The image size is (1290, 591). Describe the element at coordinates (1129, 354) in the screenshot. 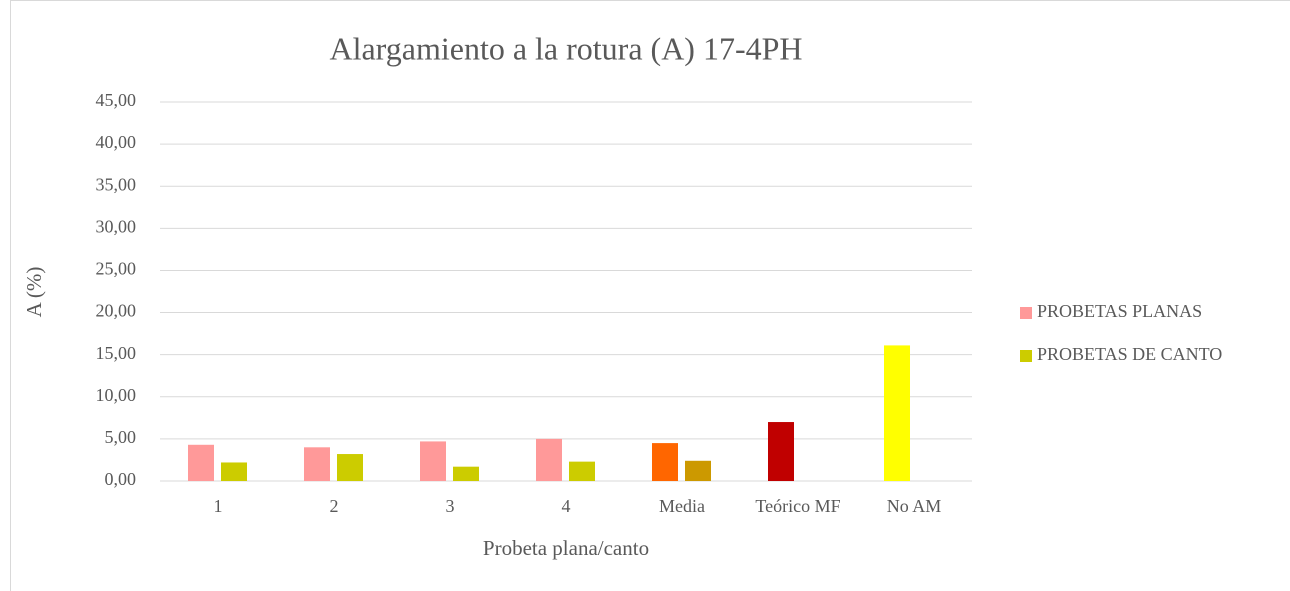

I see `legend-label: PROBETAS DE CANTO` at that location.